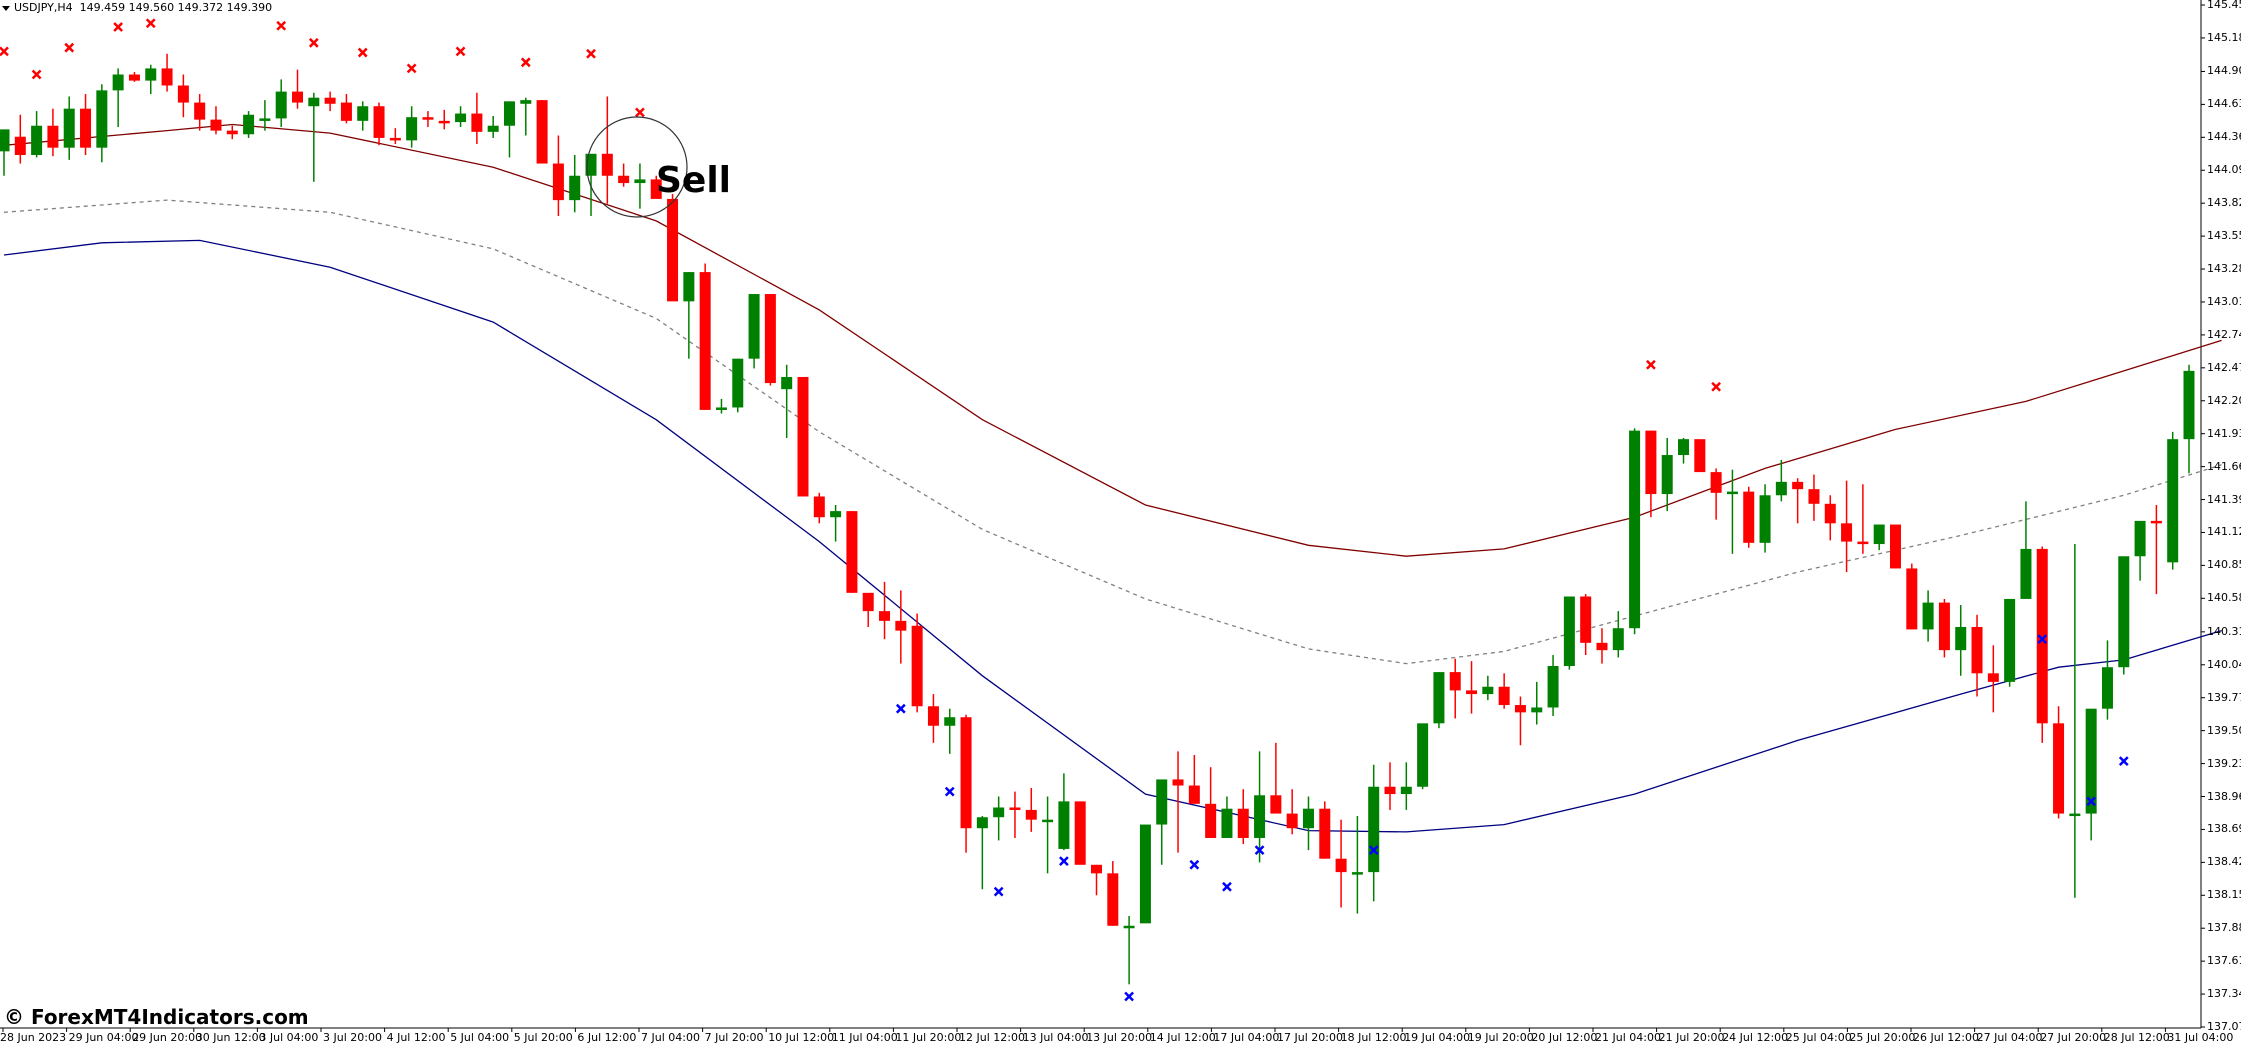 This screenshot has height=1044, width=2241. Describe the element at coordinates (1946, 1037) in the screenshot. I see `time-tick-label: 26 Jul 12:00` at that location.